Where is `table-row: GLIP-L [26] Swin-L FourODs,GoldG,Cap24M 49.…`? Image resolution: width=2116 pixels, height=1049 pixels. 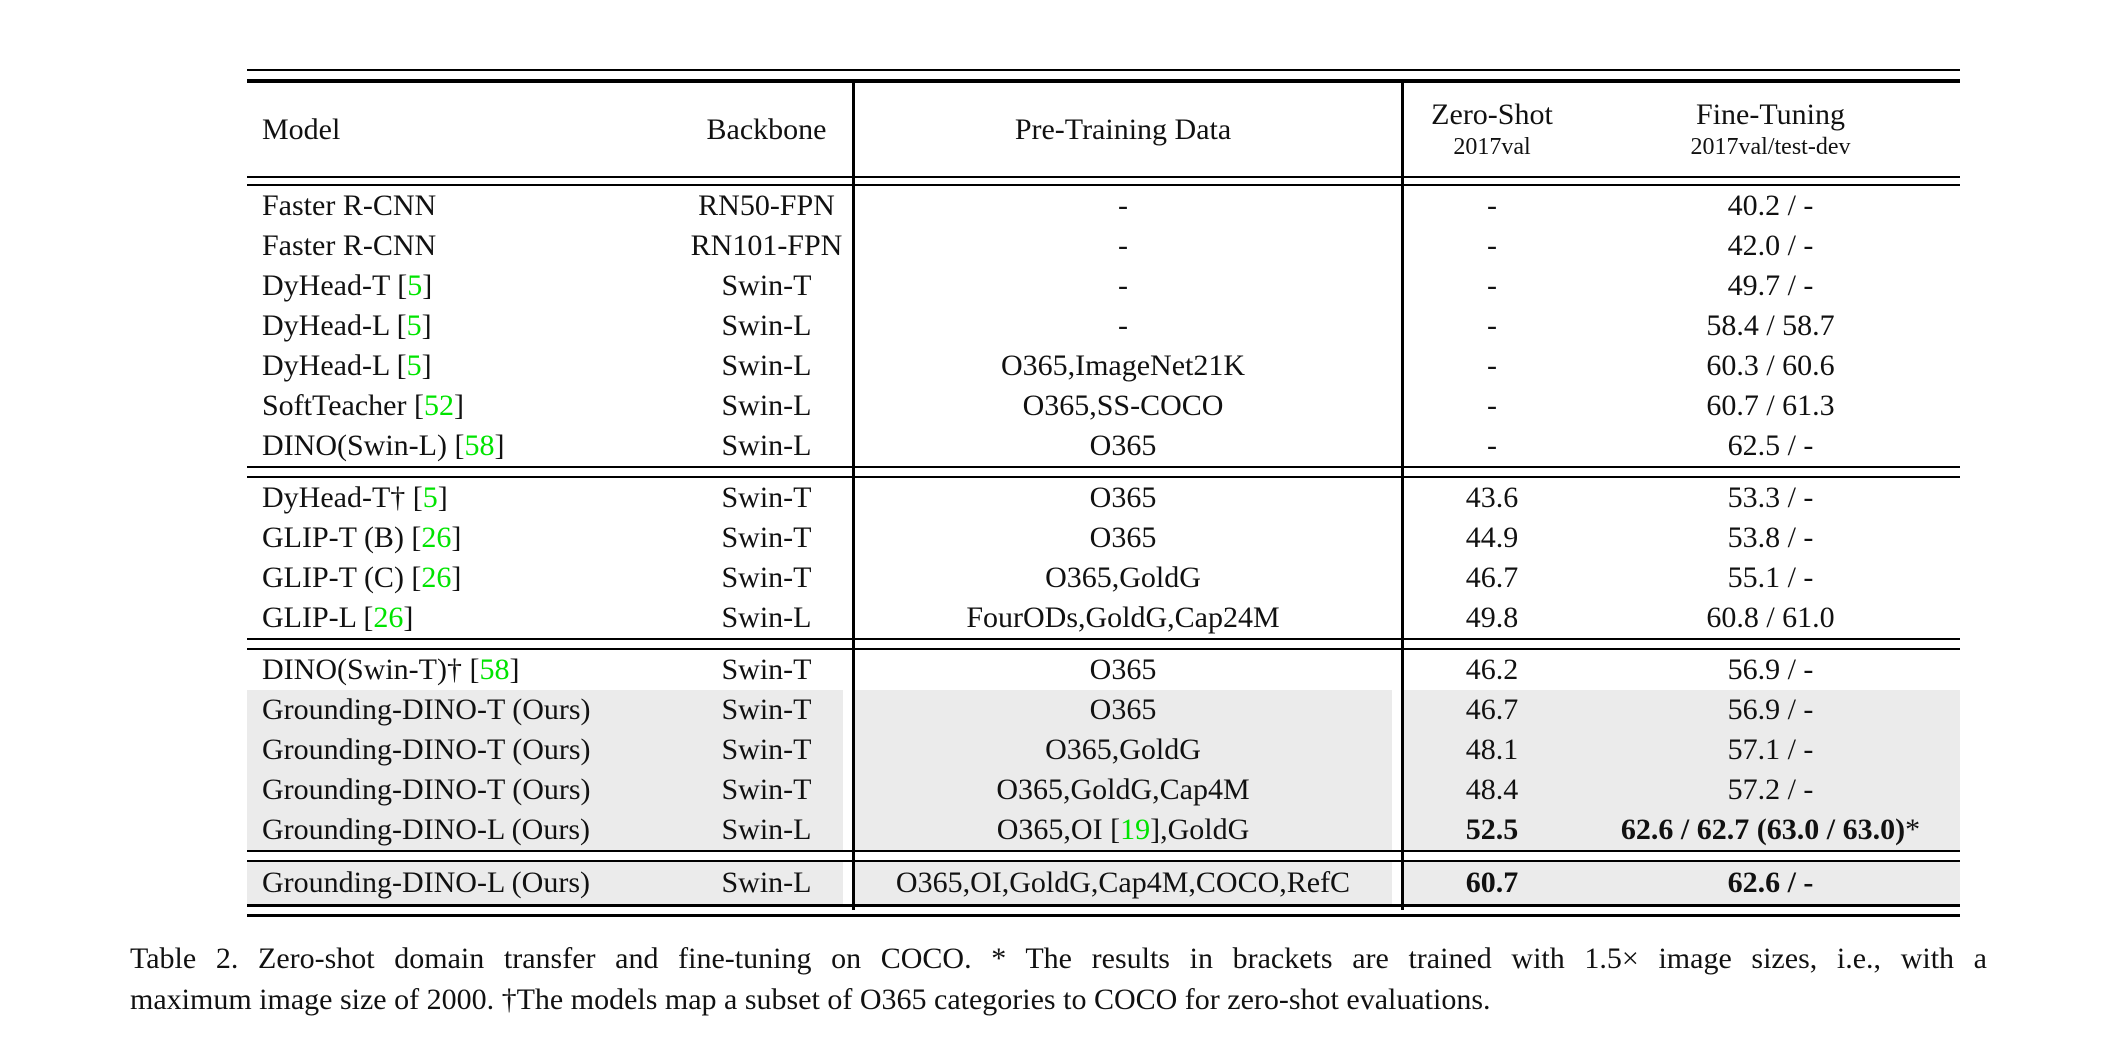 table-row: GLIP-L [26] Swin-L FourODs,GoldG,Cap24M 49.… is located at coordinates (1103, 618).